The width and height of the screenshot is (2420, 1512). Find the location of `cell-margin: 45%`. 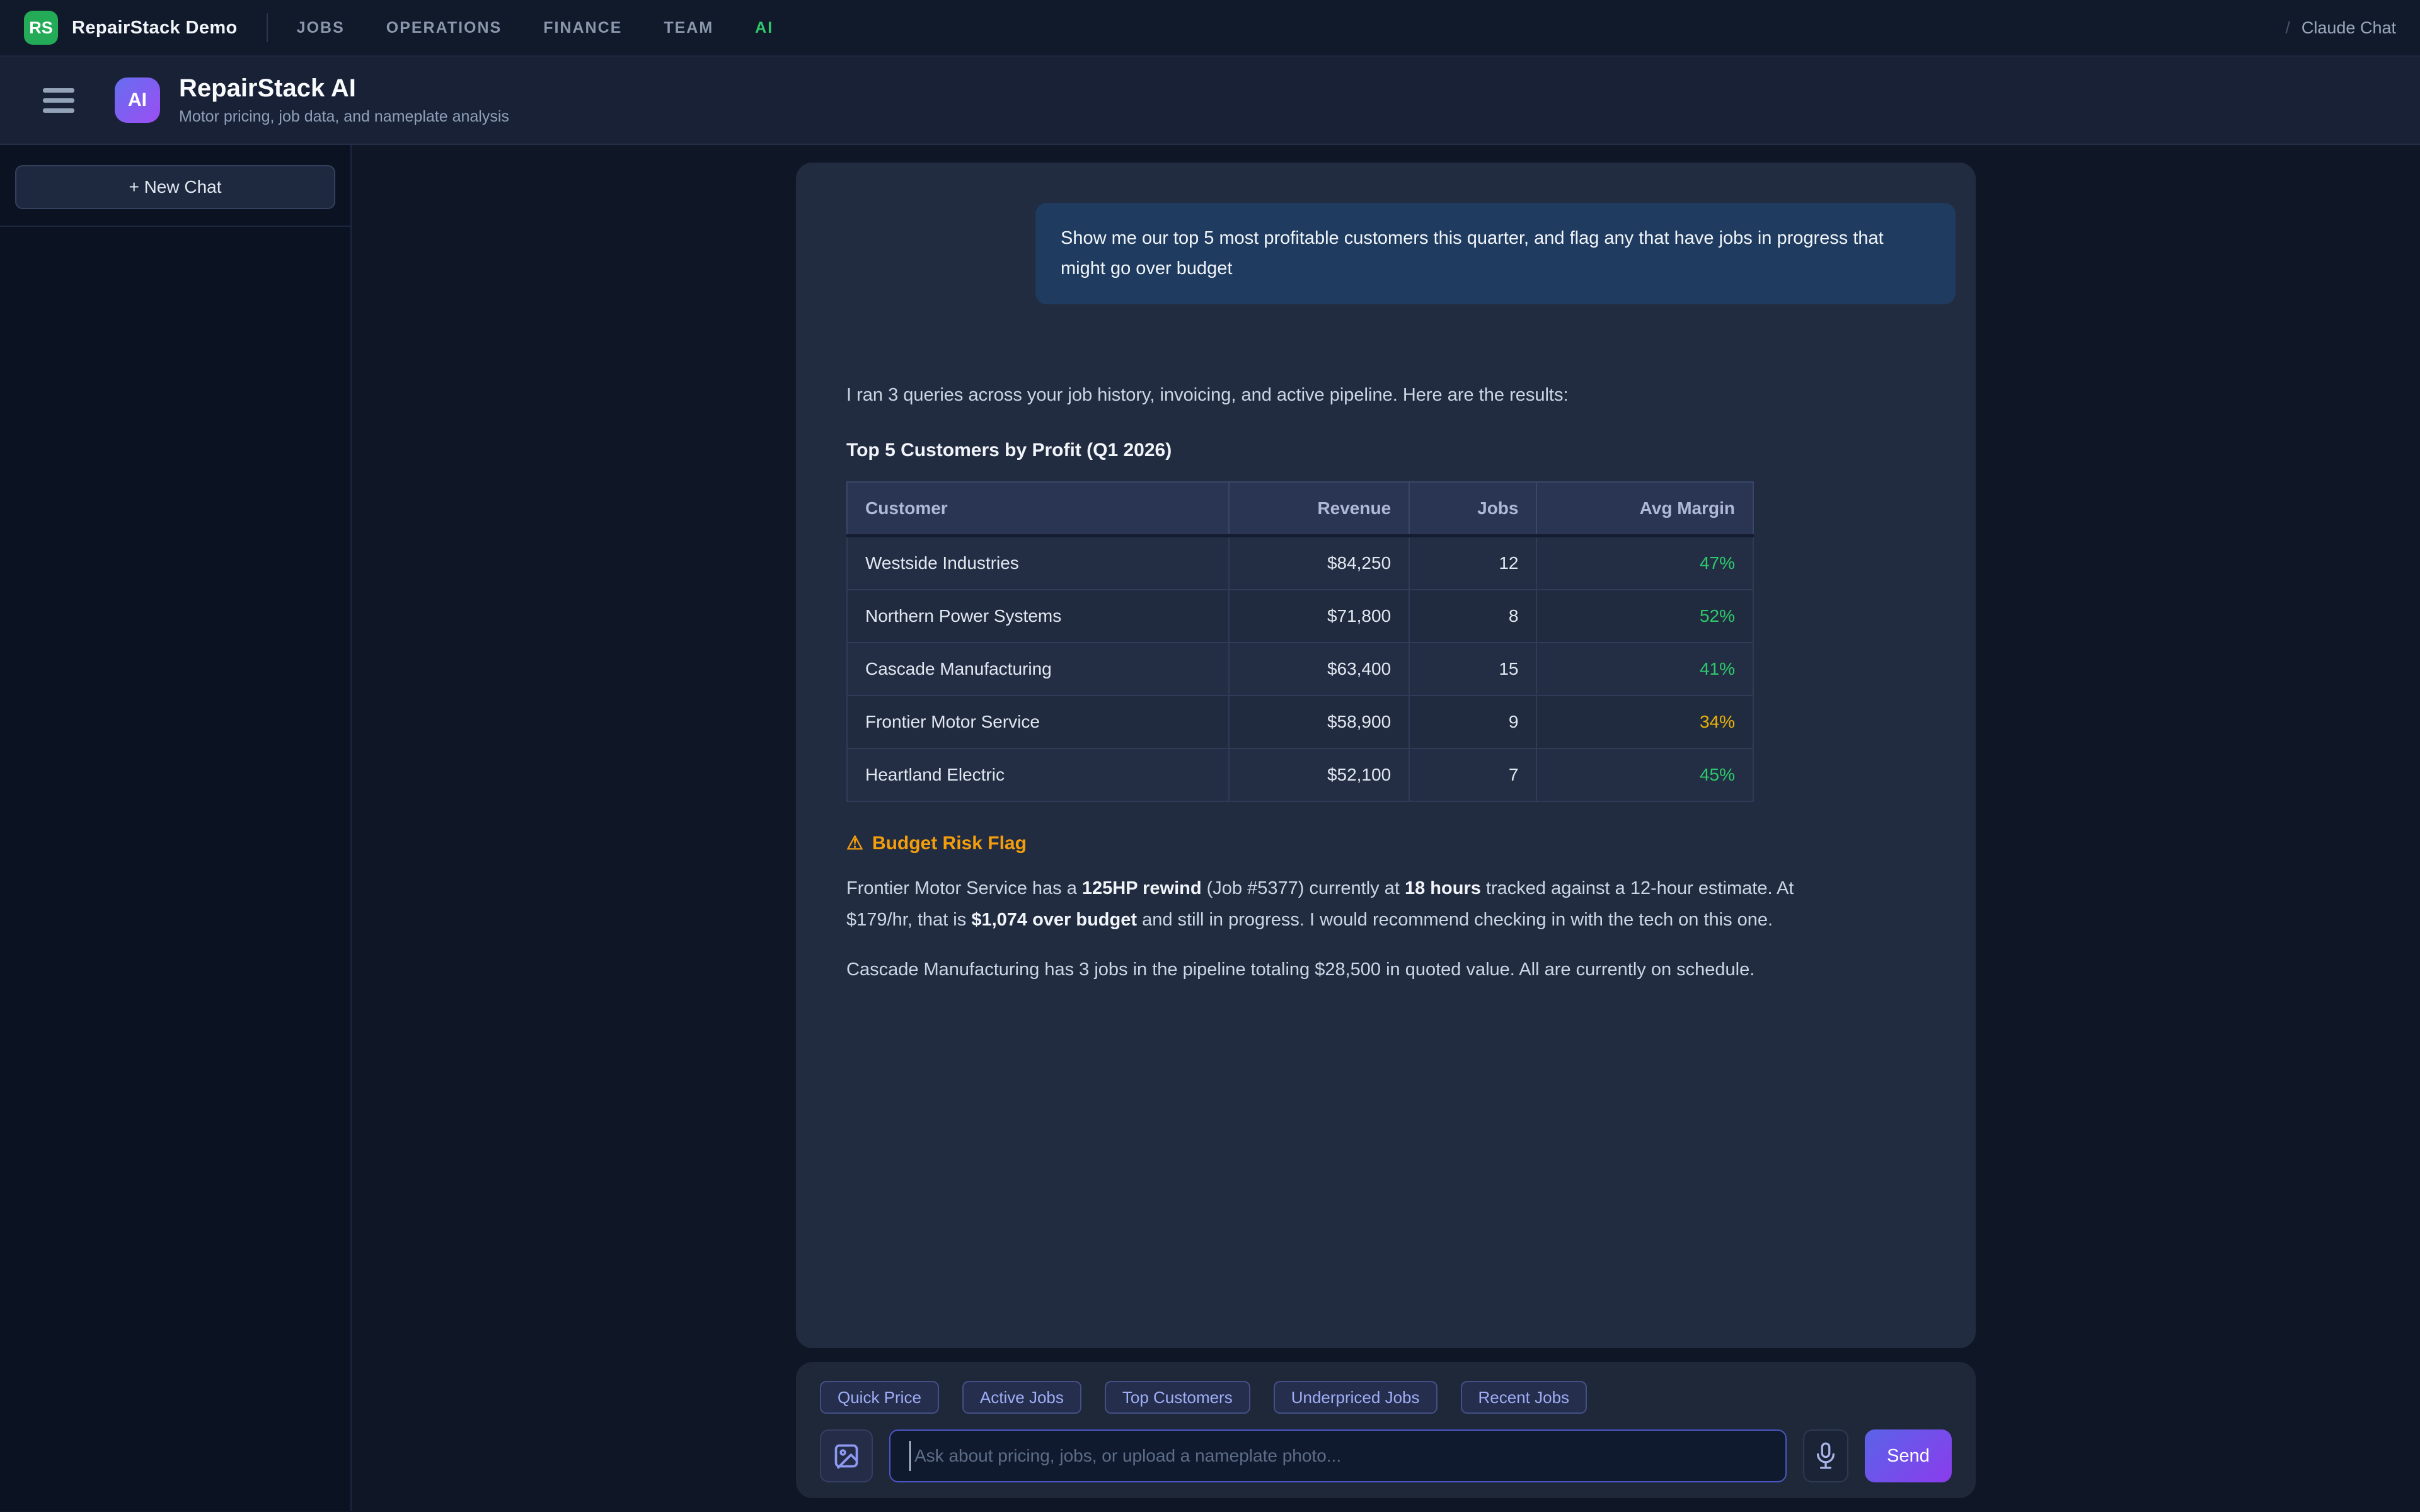

cell-margin: 45% is located at coordinates (1645, 775).